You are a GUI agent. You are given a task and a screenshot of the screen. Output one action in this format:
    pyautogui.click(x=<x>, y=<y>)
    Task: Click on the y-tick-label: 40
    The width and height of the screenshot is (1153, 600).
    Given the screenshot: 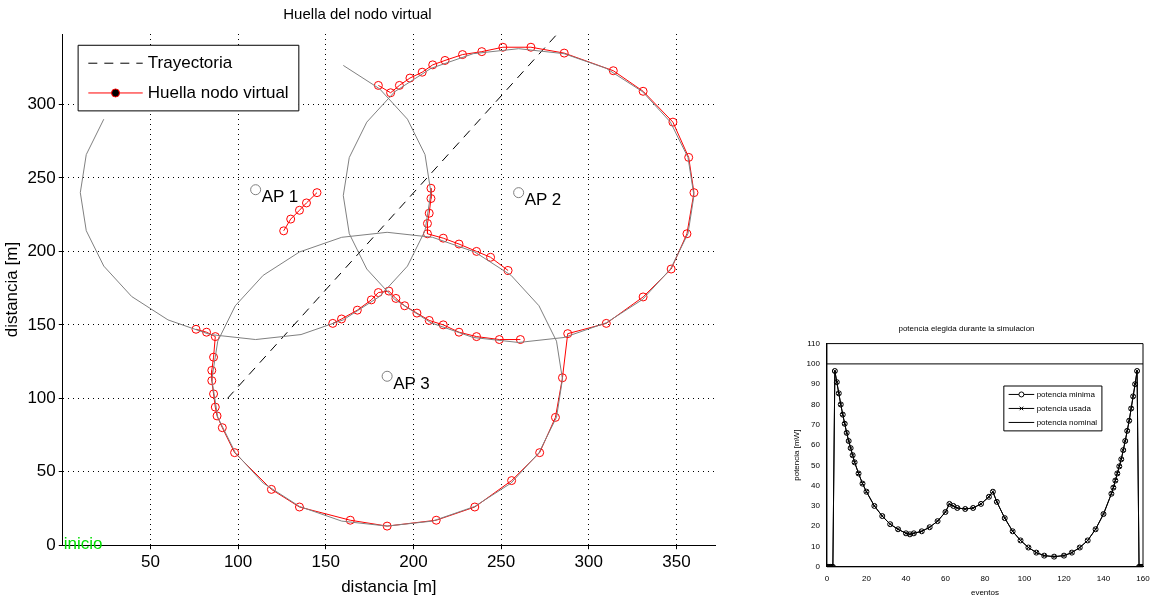 What is the action you would take?
    pyautogui.click(x=816, y=485)
    